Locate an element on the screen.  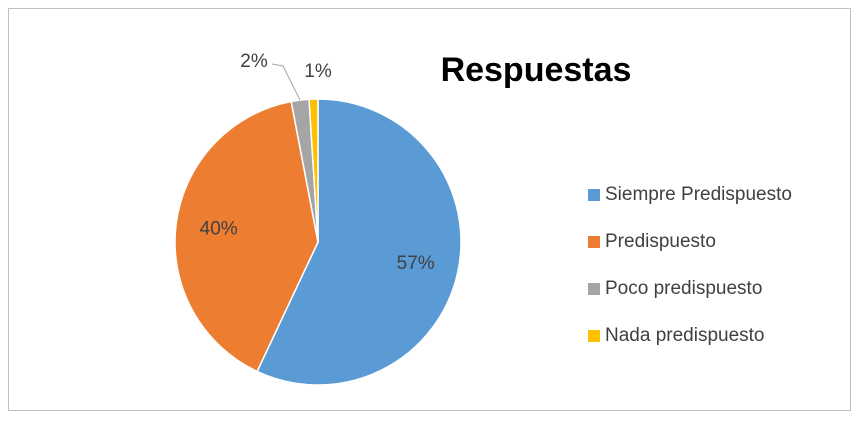
data-label: 40% is located at coordinates (219, 228).